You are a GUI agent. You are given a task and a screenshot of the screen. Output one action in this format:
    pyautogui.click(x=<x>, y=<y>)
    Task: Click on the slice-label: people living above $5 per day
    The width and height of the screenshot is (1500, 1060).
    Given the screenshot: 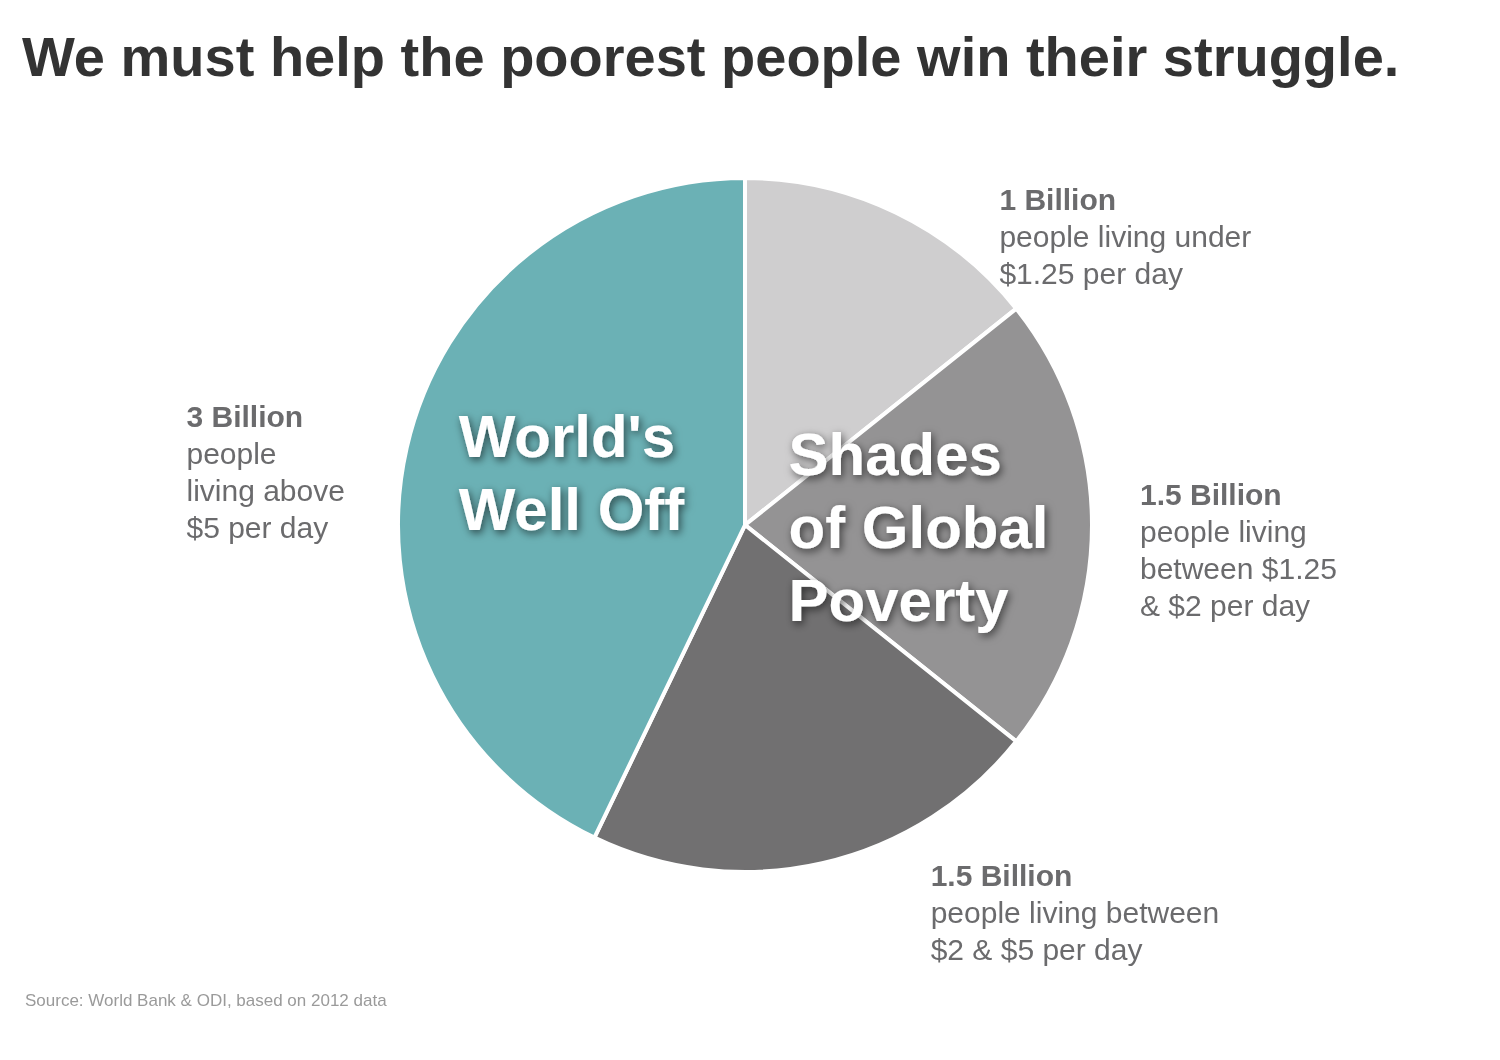 What is the action you would take?
    pyautogui.click(x=265, y=491)
    